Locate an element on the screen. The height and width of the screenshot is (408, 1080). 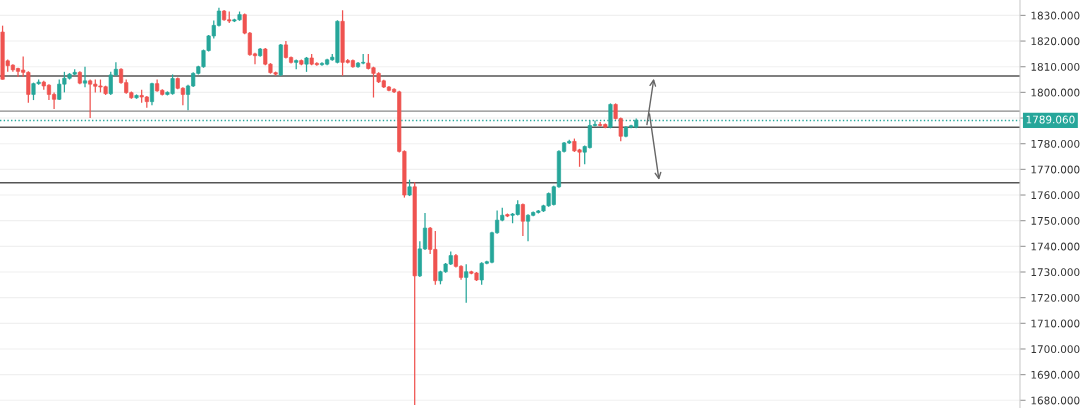
y-tick-label: 1810.000 is located at coordinates (1055, 66).